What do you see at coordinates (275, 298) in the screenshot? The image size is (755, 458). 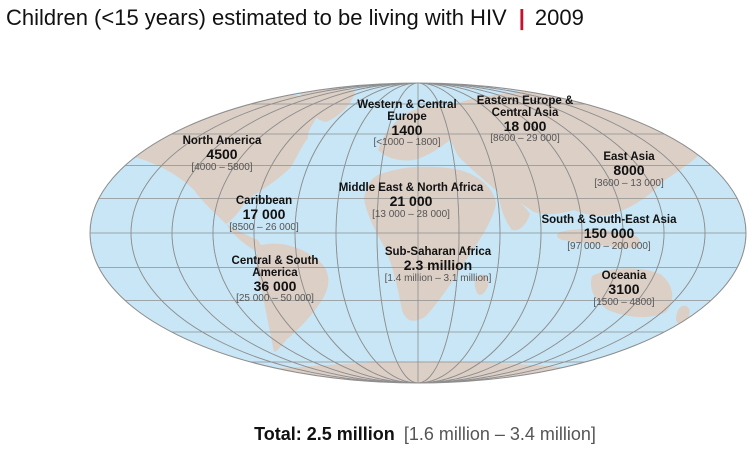 I see `region-range: [25 000 – 50 000]` at bounding box center [275, 298].